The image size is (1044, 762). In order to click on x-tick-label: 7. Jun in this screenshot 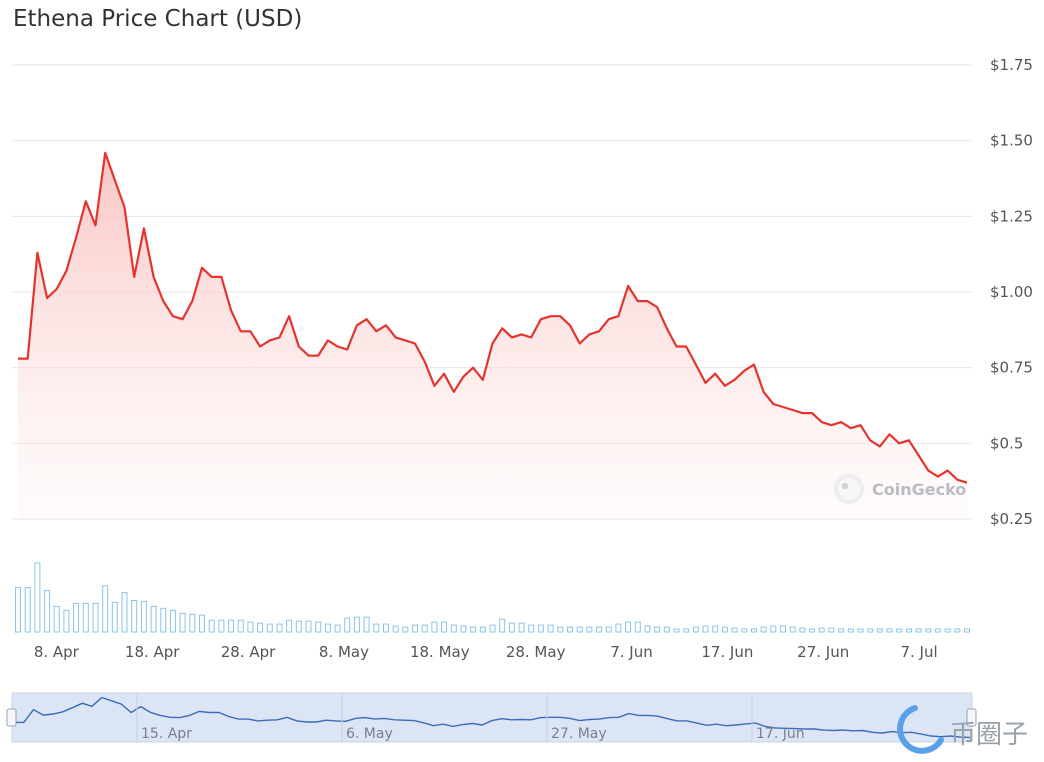, I will do `click(631, 652)`.